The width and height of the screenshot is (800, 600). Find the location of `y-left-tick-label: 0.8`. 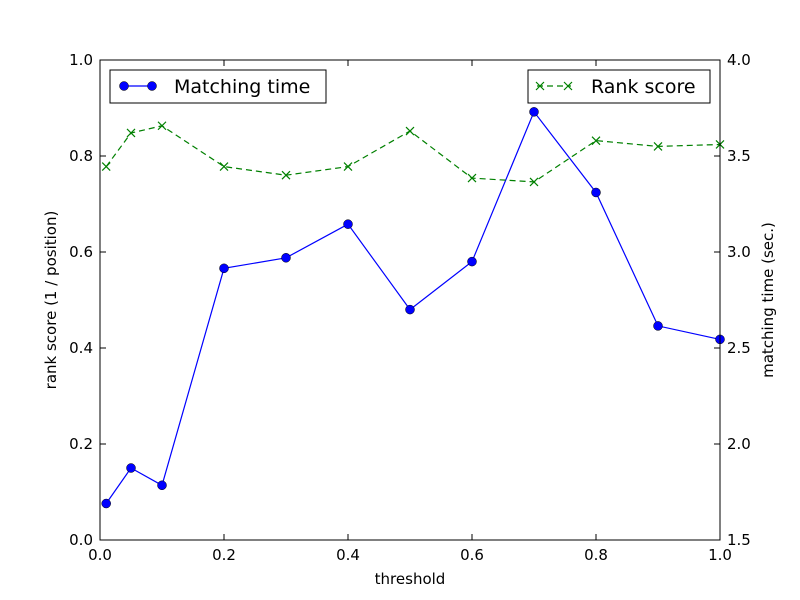

y-left-tick-label: 0.8 is located at coordinates (81, 156).